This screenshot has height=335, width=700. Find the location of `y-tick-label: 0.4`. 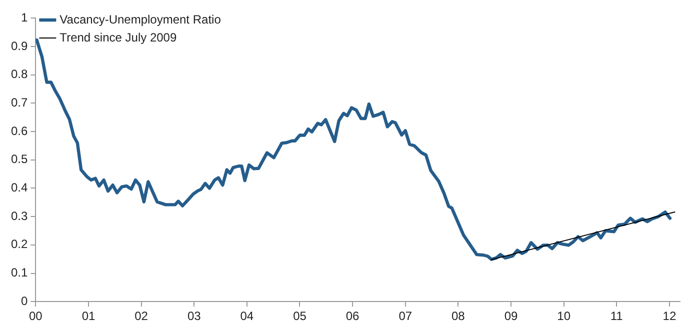

y-tick-label: 0.4 is located at coordinates (19, 187).